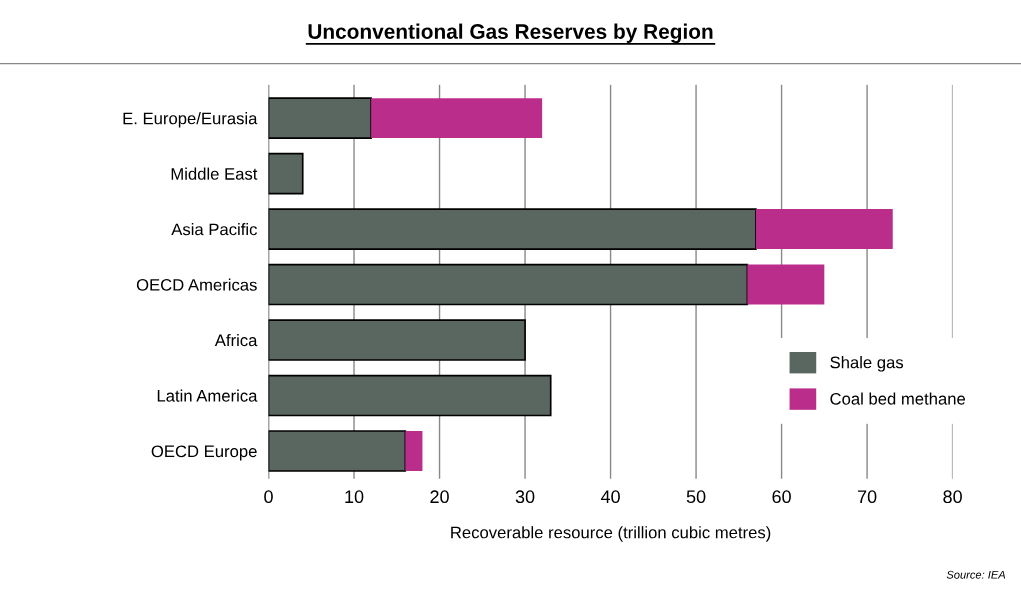 The width and height of the screenshot is (1021, 606). I want to click on x-tick-label: 70, so click(867, 497).